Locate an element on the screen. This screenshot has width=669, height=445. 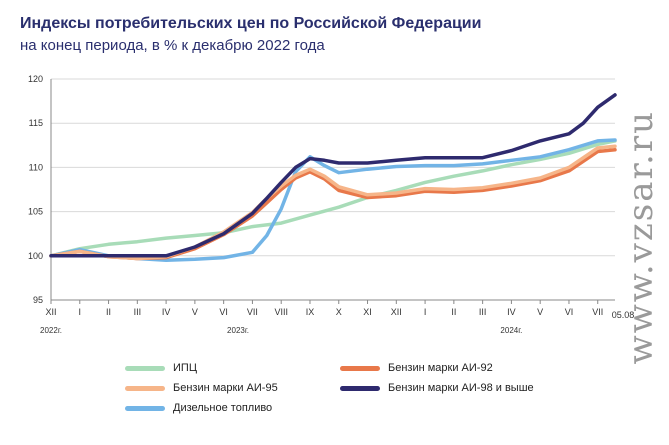
year-label: 2023г. is located at coordinates (238, 330).